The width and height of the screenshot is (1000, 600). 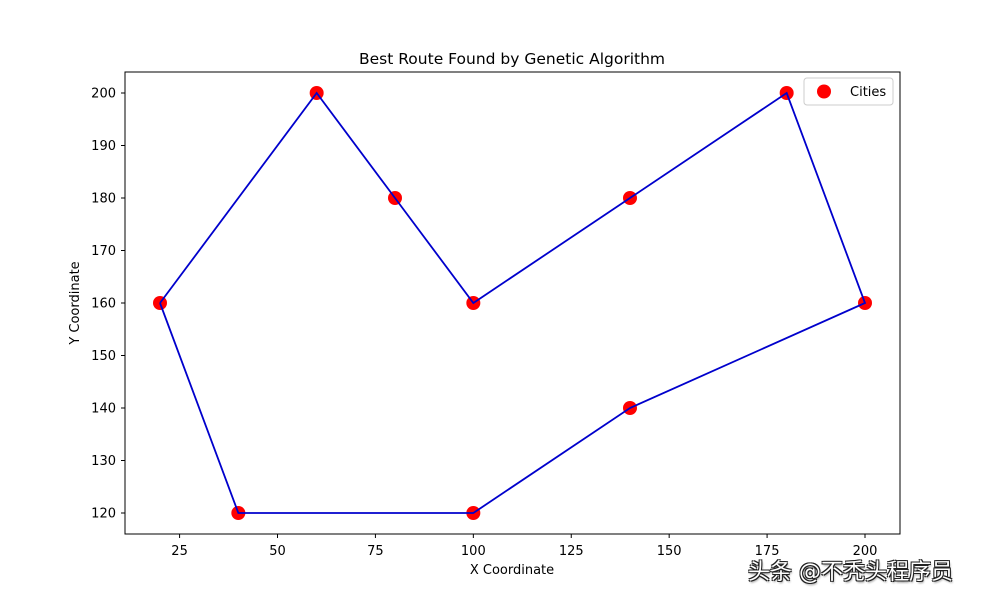 I want to click on legend: Cities, so click(x=848, y=91).